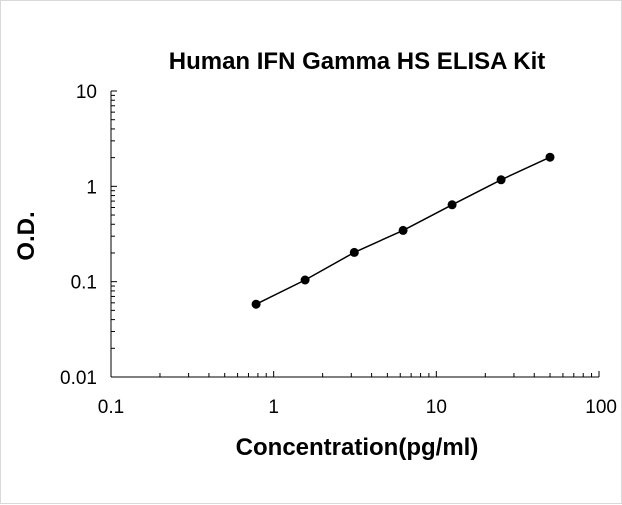 This screenshot has width=622, height=505. Describe the element at coordinates (84, 283) in the screenshot. I see `y-tick-label: 0.1` at that location.